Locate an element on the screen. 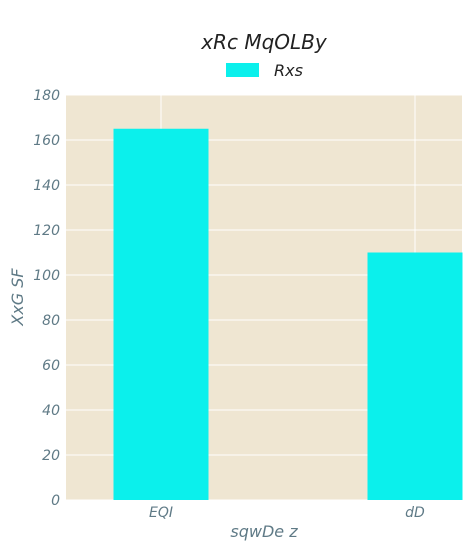  x-axis-ticks: EQI dD is located at coordinates (287, 513).